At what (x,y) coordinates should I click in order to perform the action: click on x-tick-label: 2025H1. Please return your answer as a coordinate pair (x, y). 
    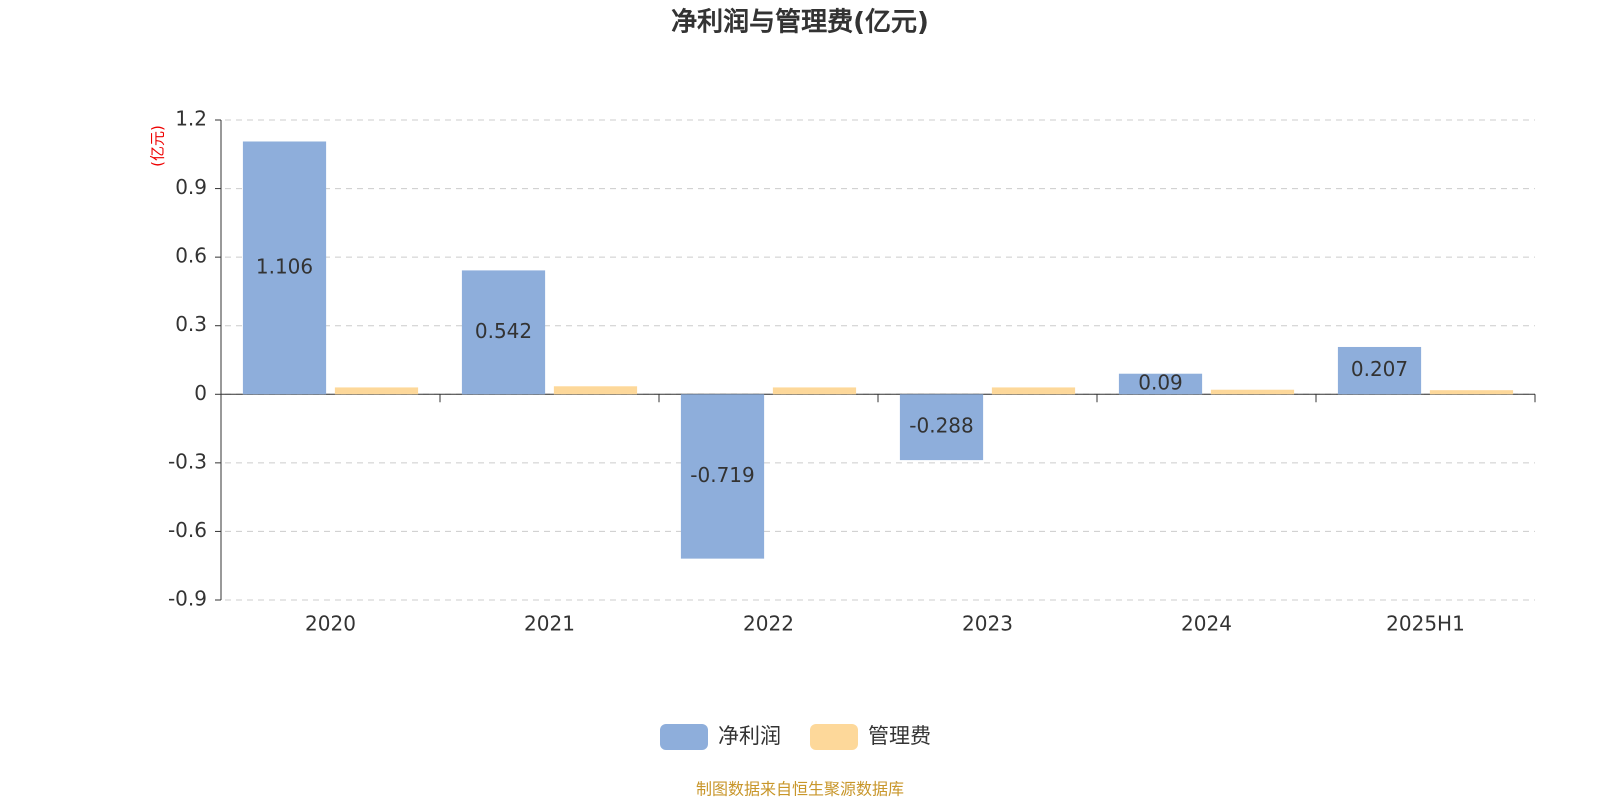
    Looking at the image, I should click on (1425, 624).